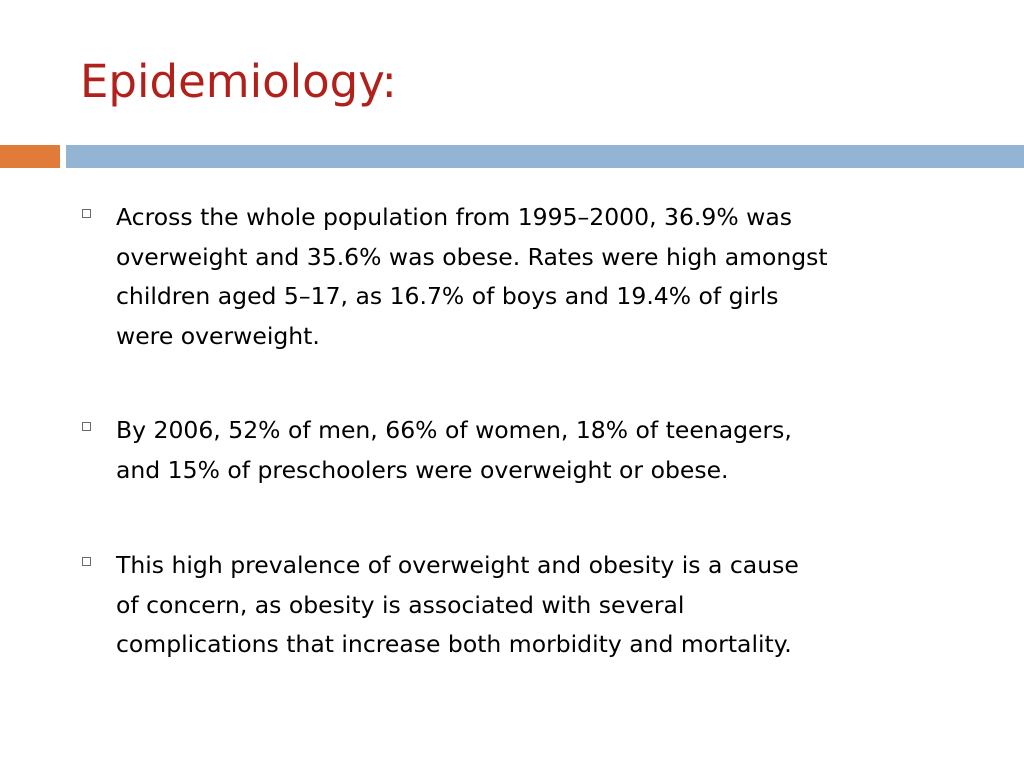  I want to click on title-accent-bar, so click(30, 156).